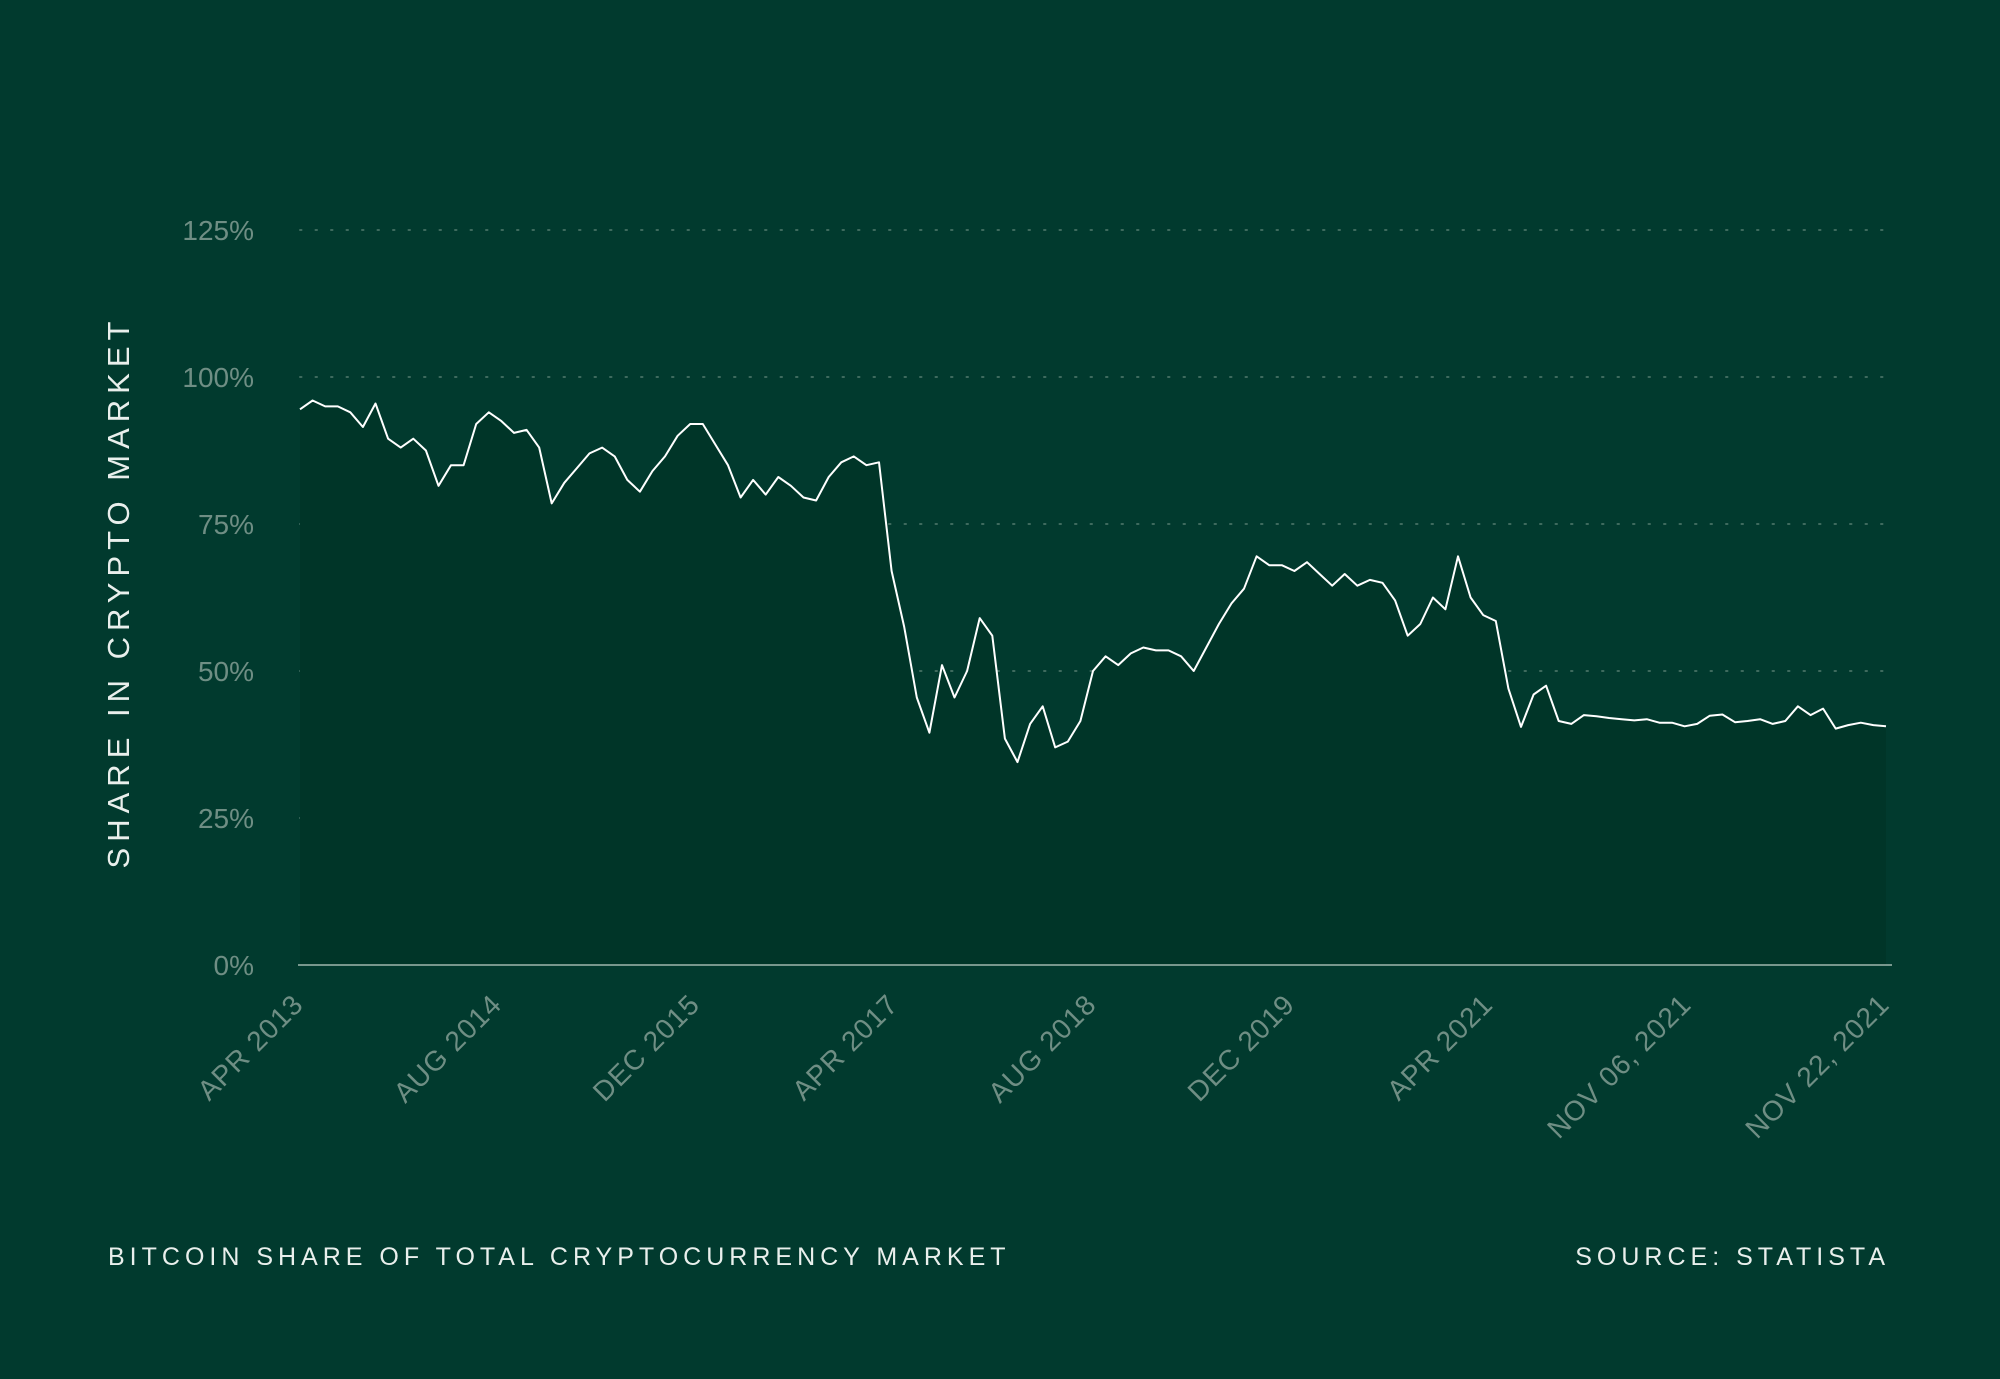  Describe the element at coordinates (226, 818) in the screenshot. I see `y-tick-label: 25%` at that location.